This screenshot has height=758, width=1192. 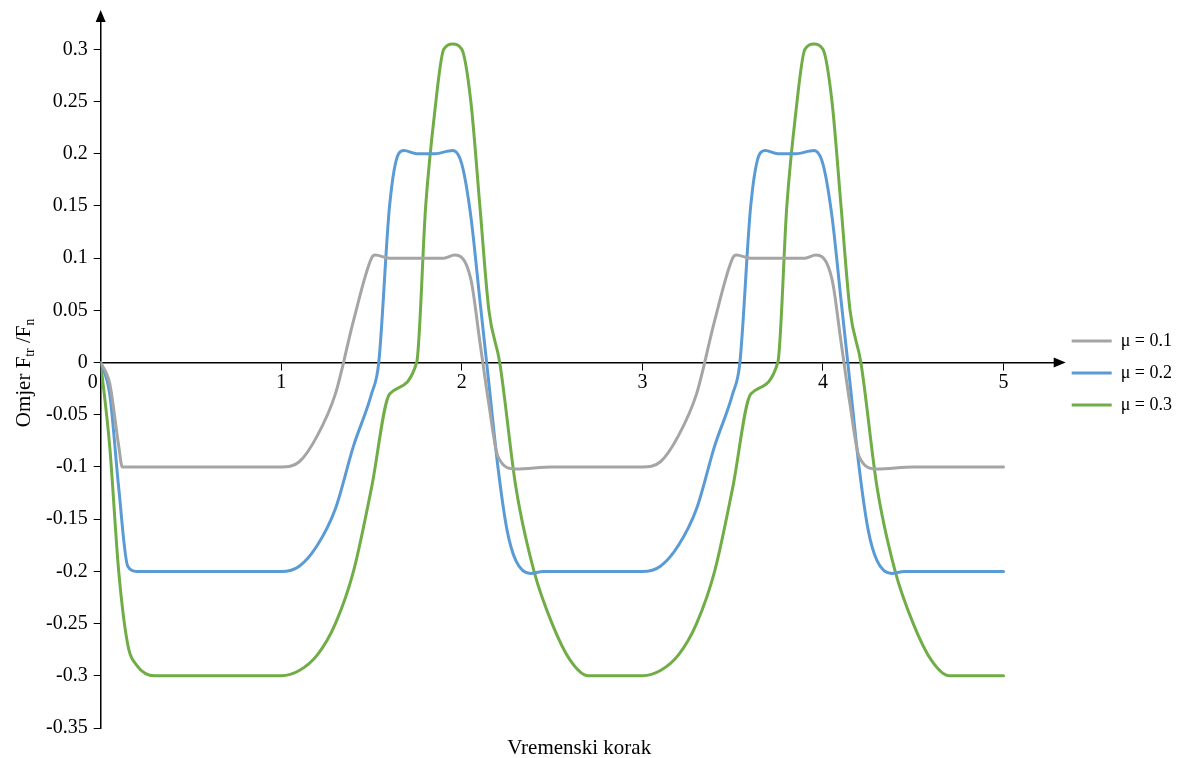 What do you see at coordinates (82, 360) in the screenshot?
I see `y-tick-label: 0` at bounding box center [82, 360].